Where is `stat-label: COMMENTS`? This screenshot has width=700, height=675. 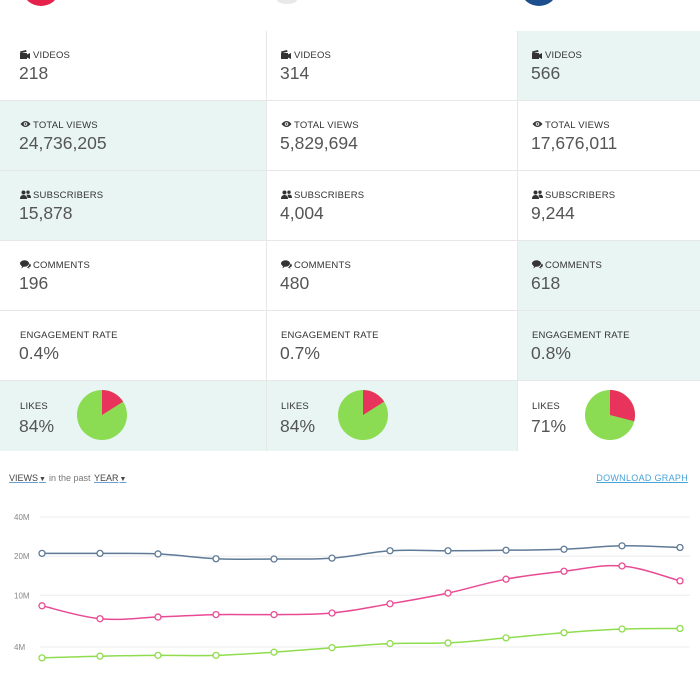 stat-label: COMMENTS is located at coordinates (567, 265).